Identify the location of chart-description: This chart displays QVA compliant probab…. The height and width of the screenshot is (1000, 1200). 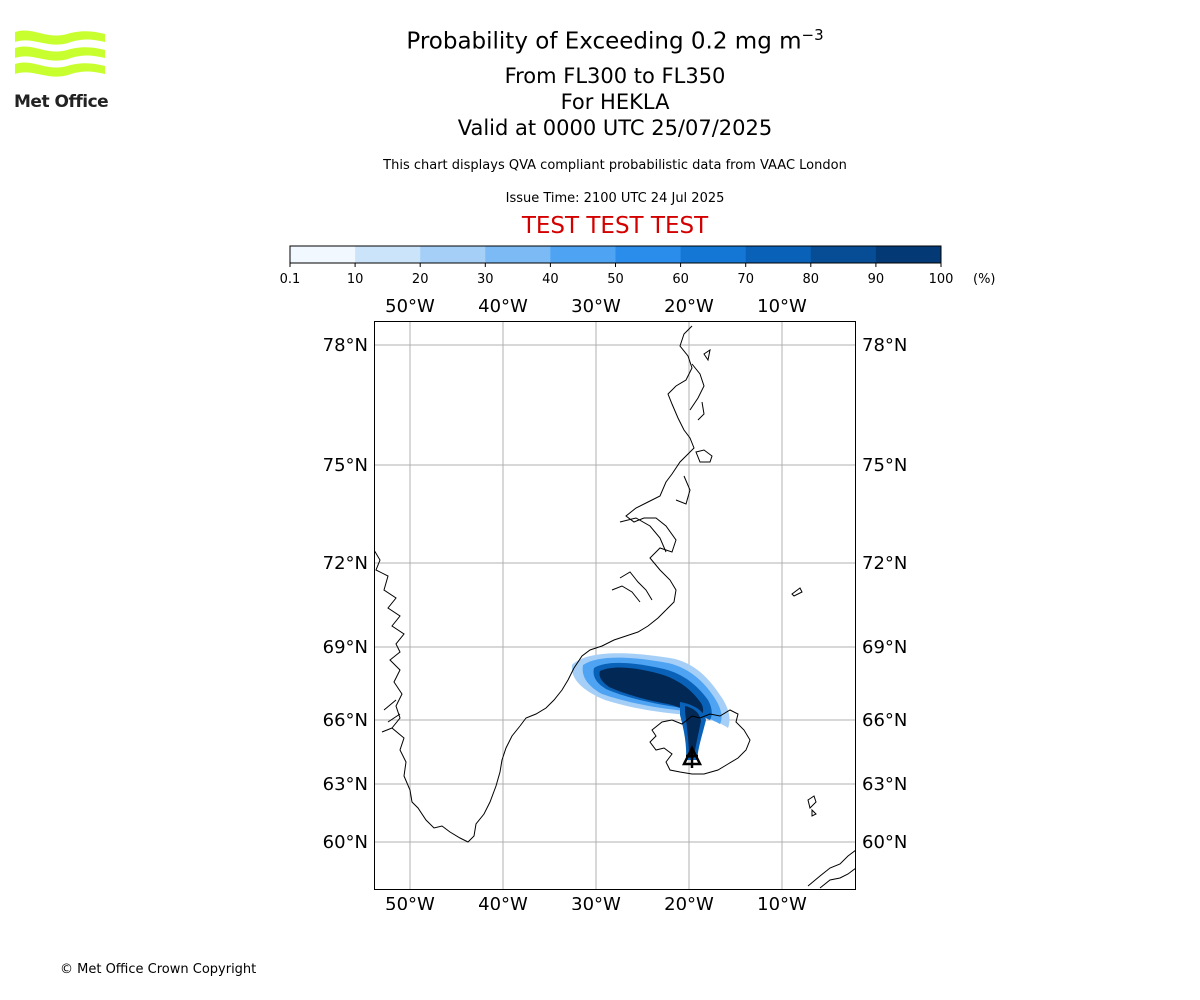
(615, 165).